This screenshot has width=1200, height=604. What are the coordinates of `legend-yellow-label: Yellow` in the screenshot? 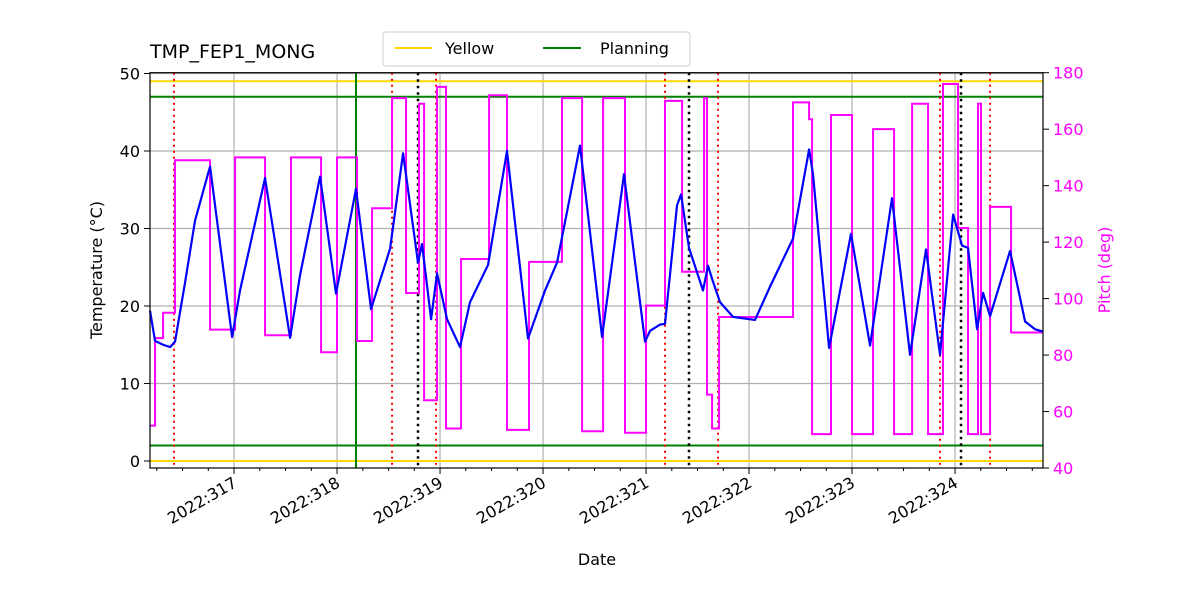 It's located at (469, 48).